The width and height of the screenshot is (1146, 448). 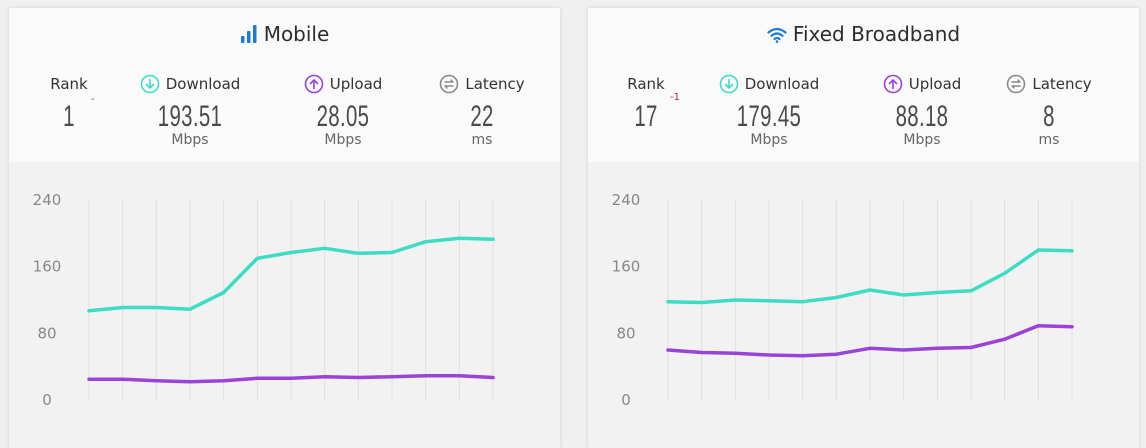 I want to click on panel-title: Mobile, so click(x=284, y=34).